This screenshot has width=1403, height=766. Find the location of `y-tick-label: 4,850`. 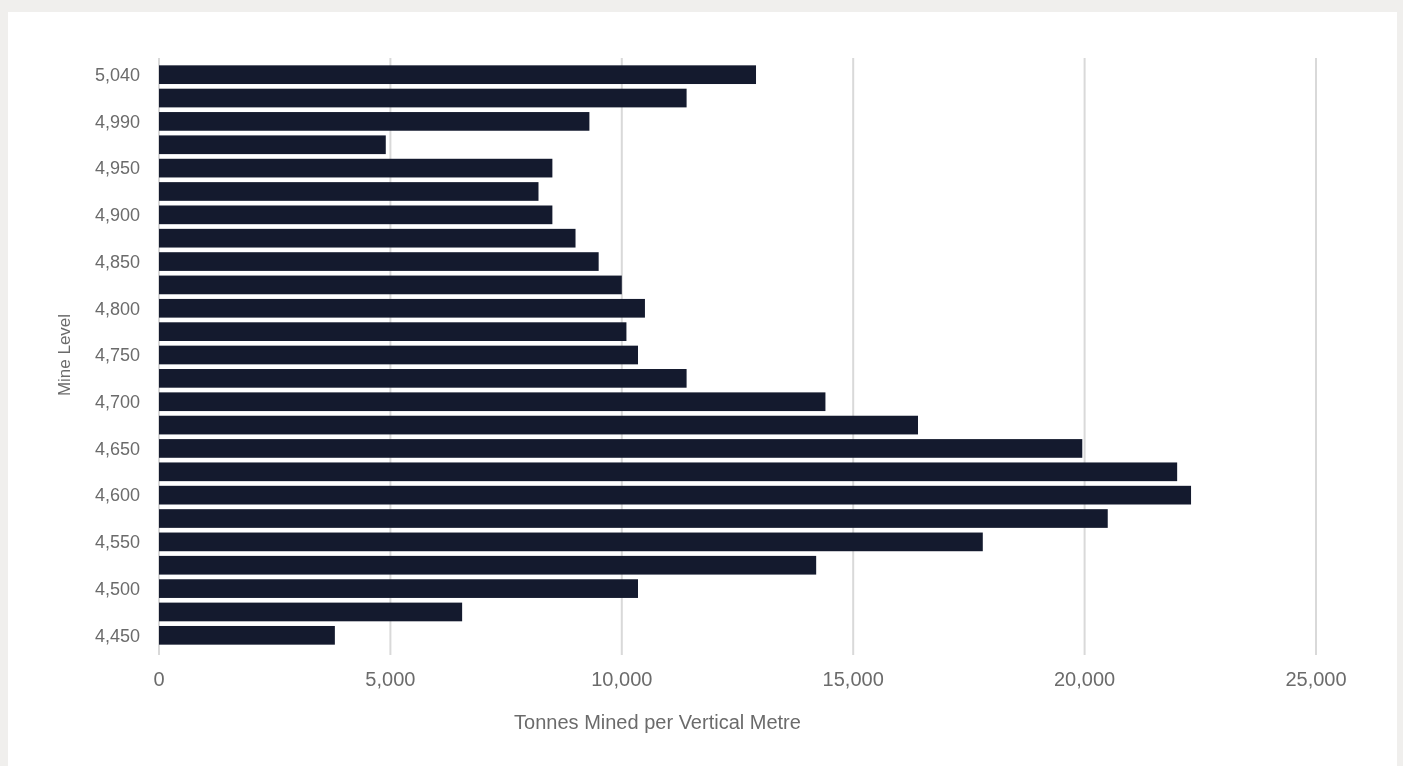

y-tick-label: 4,850 is located at coordinates (117, 261).